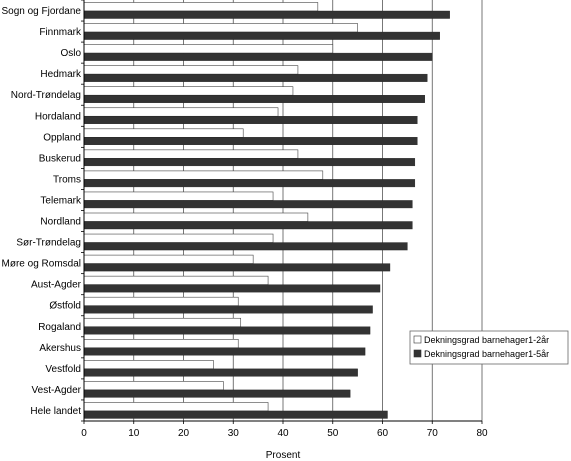 Image resolution: width=571 pixels, height=461 pixels. What do you see at coordinates (70, 53) in the screenshot?
I see `category-label: Oslo` at bounding box center [70, 53].